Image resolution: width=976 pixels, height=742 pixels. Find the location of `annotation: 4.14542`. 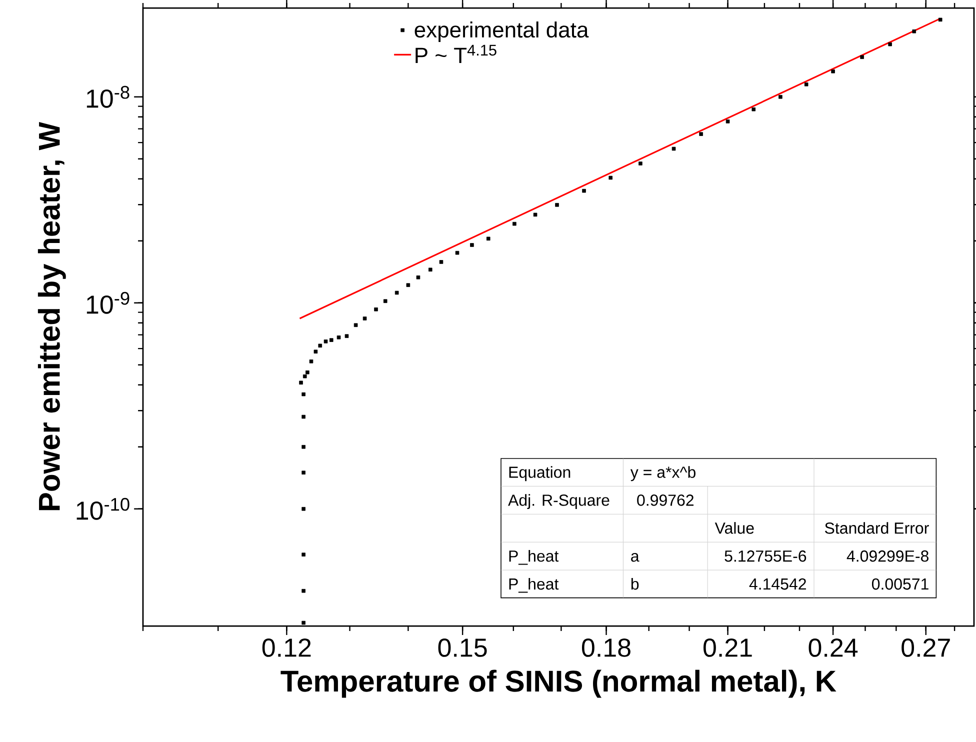

annotation: 4.14542 is located at coordinates (777, 584).